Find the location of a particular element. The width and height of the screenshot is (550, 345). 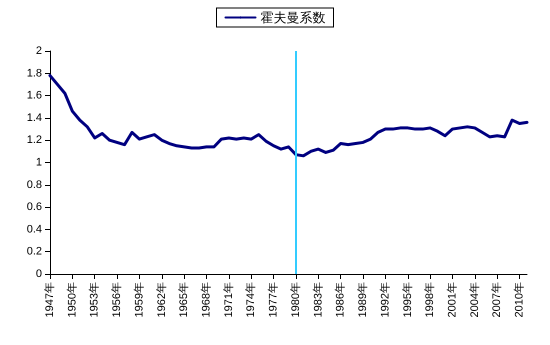

y-tick-label: 0 is located at coordinates (39, 274).